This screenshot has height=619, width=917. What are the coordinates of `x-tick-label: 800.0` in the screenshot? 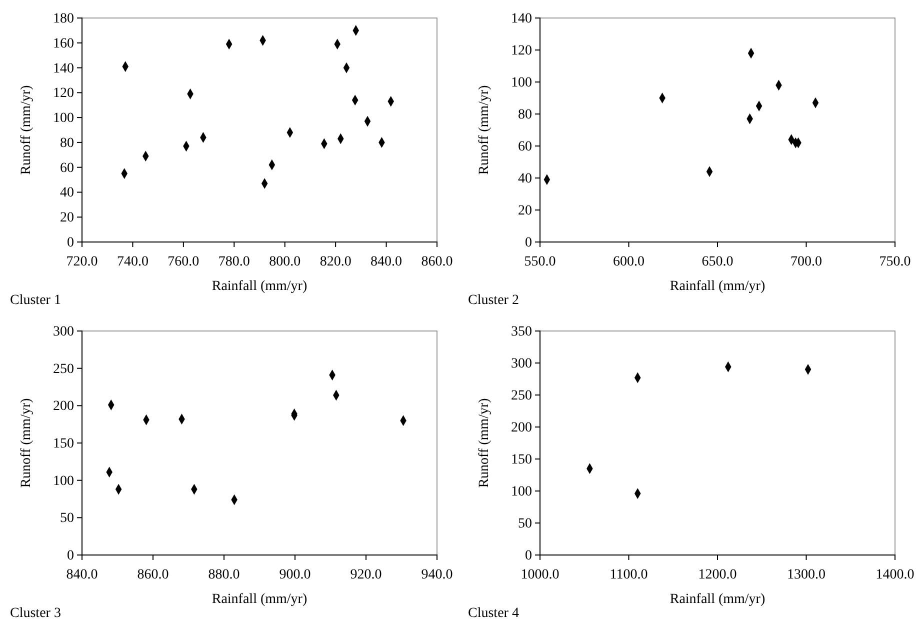 It's located at (285, 262).